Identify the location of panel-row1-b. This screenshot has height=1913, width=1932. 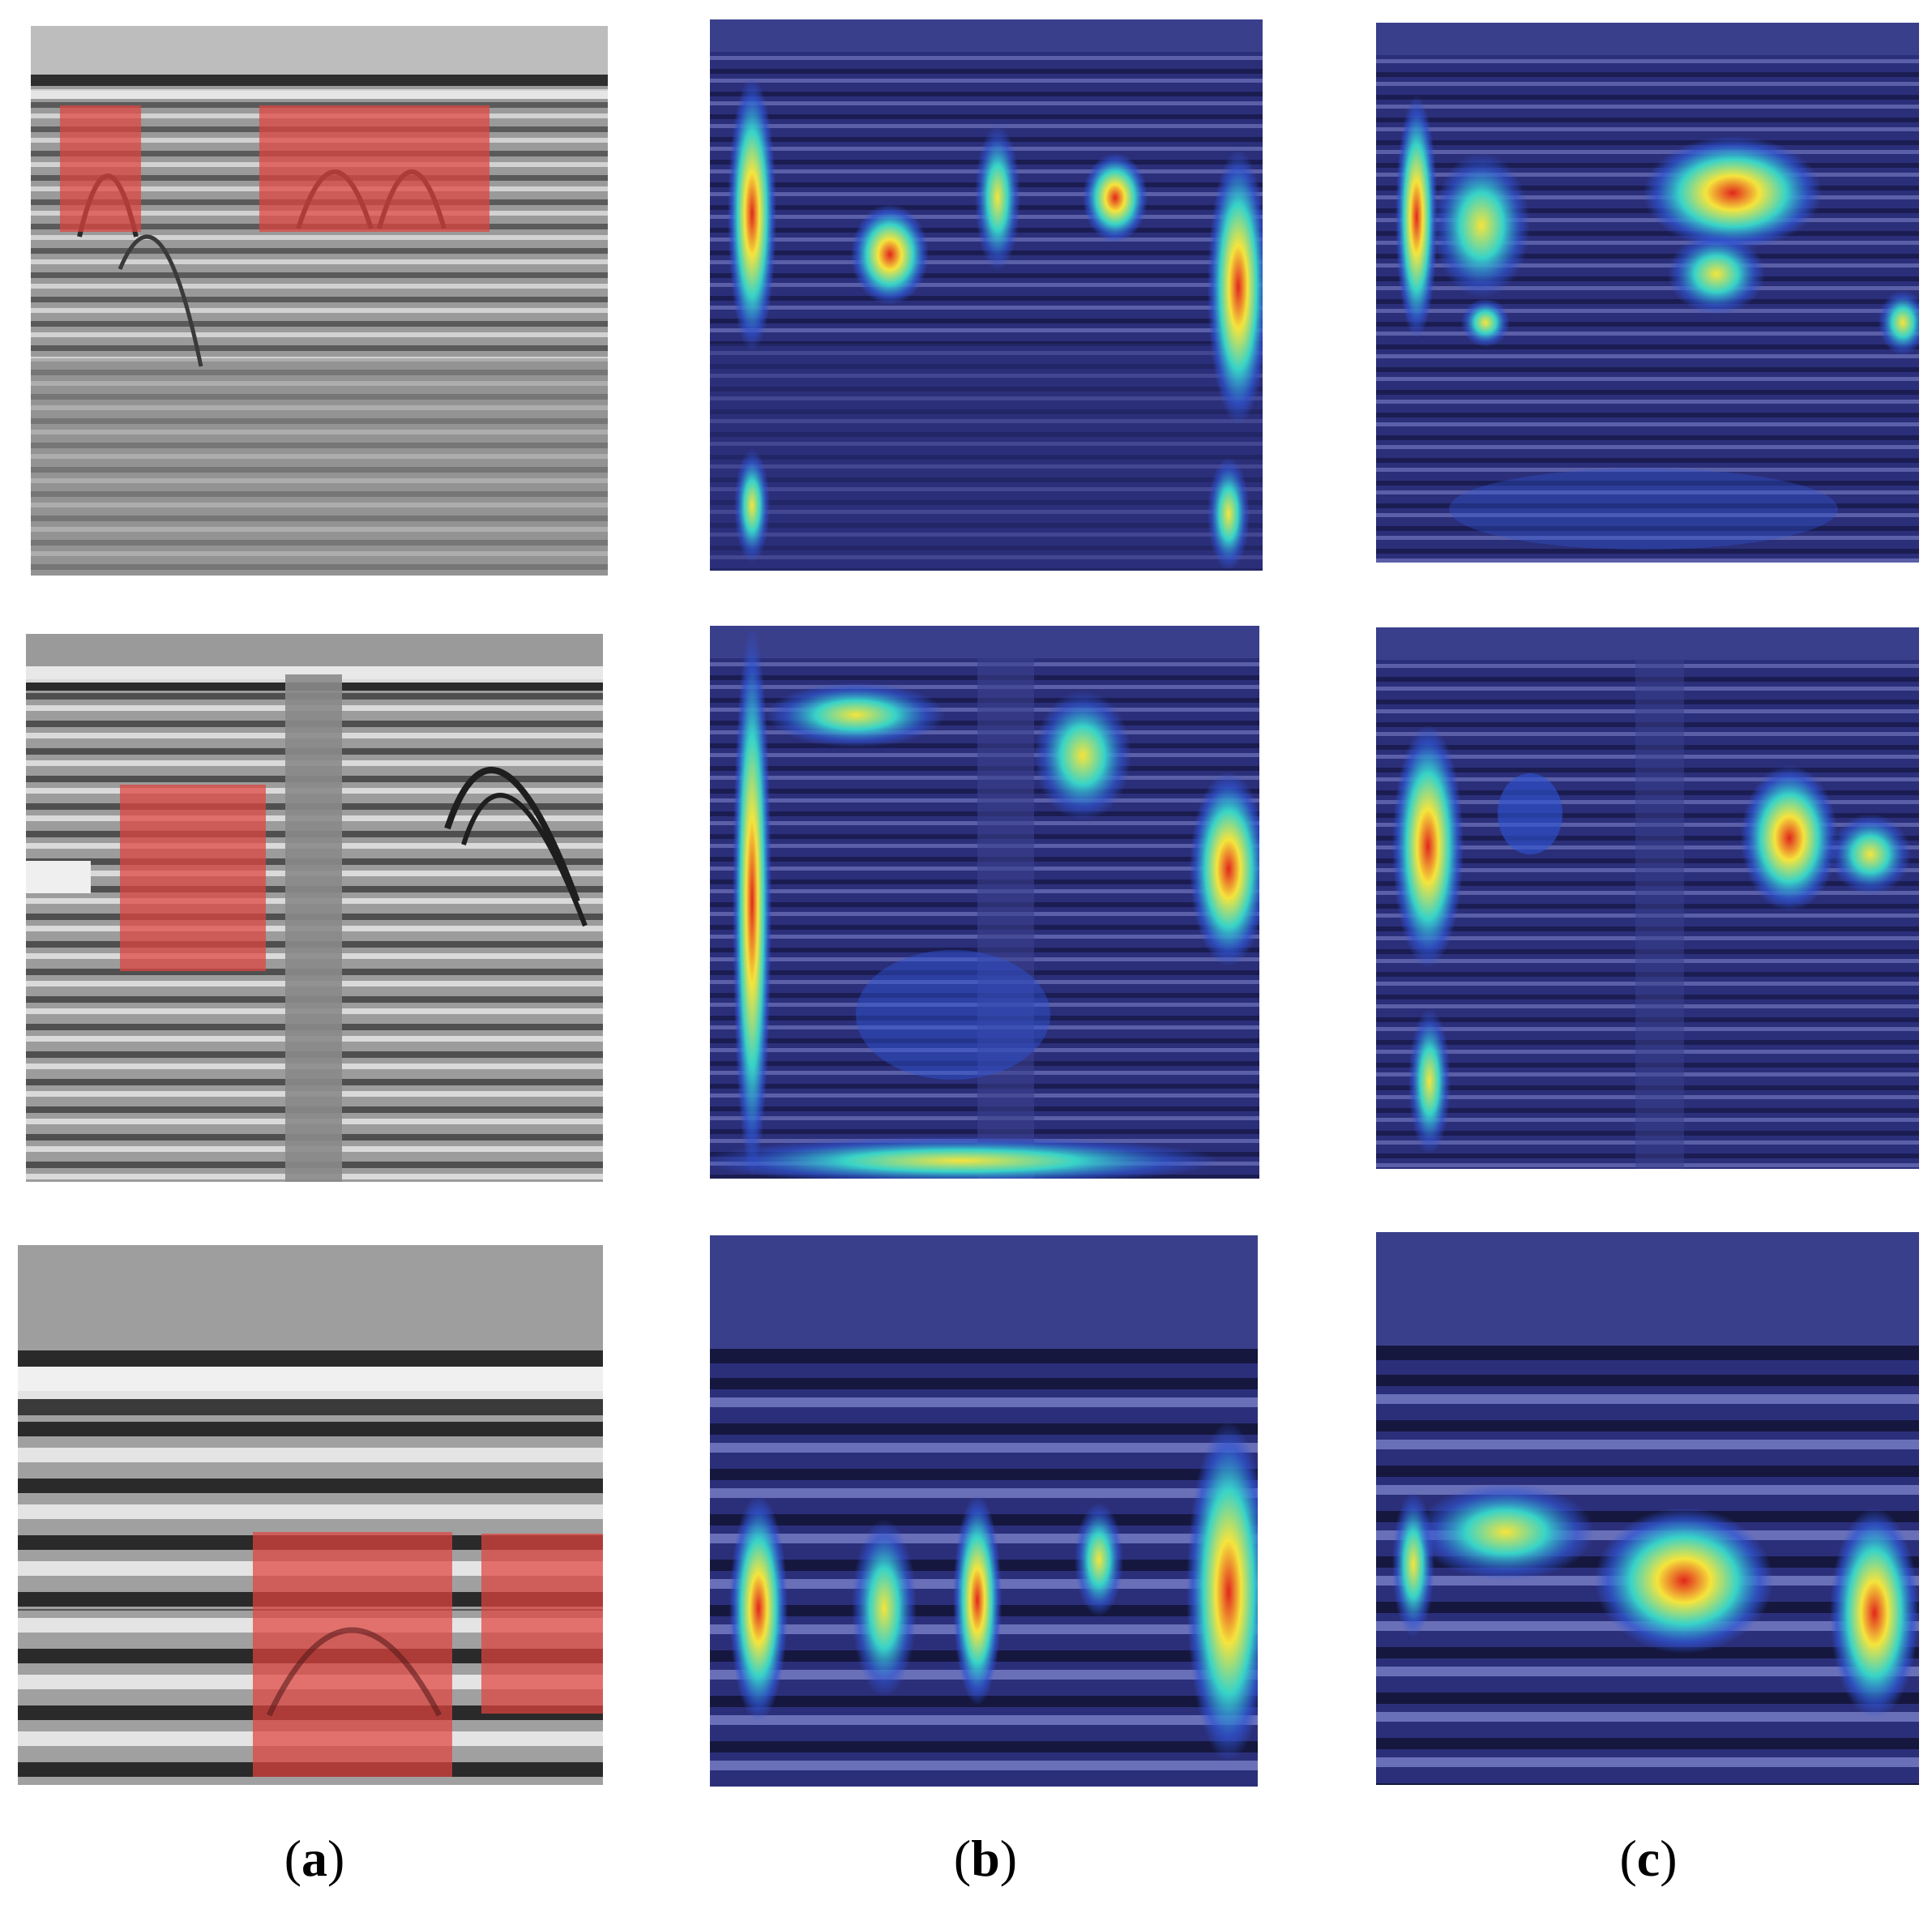
(986, 295).